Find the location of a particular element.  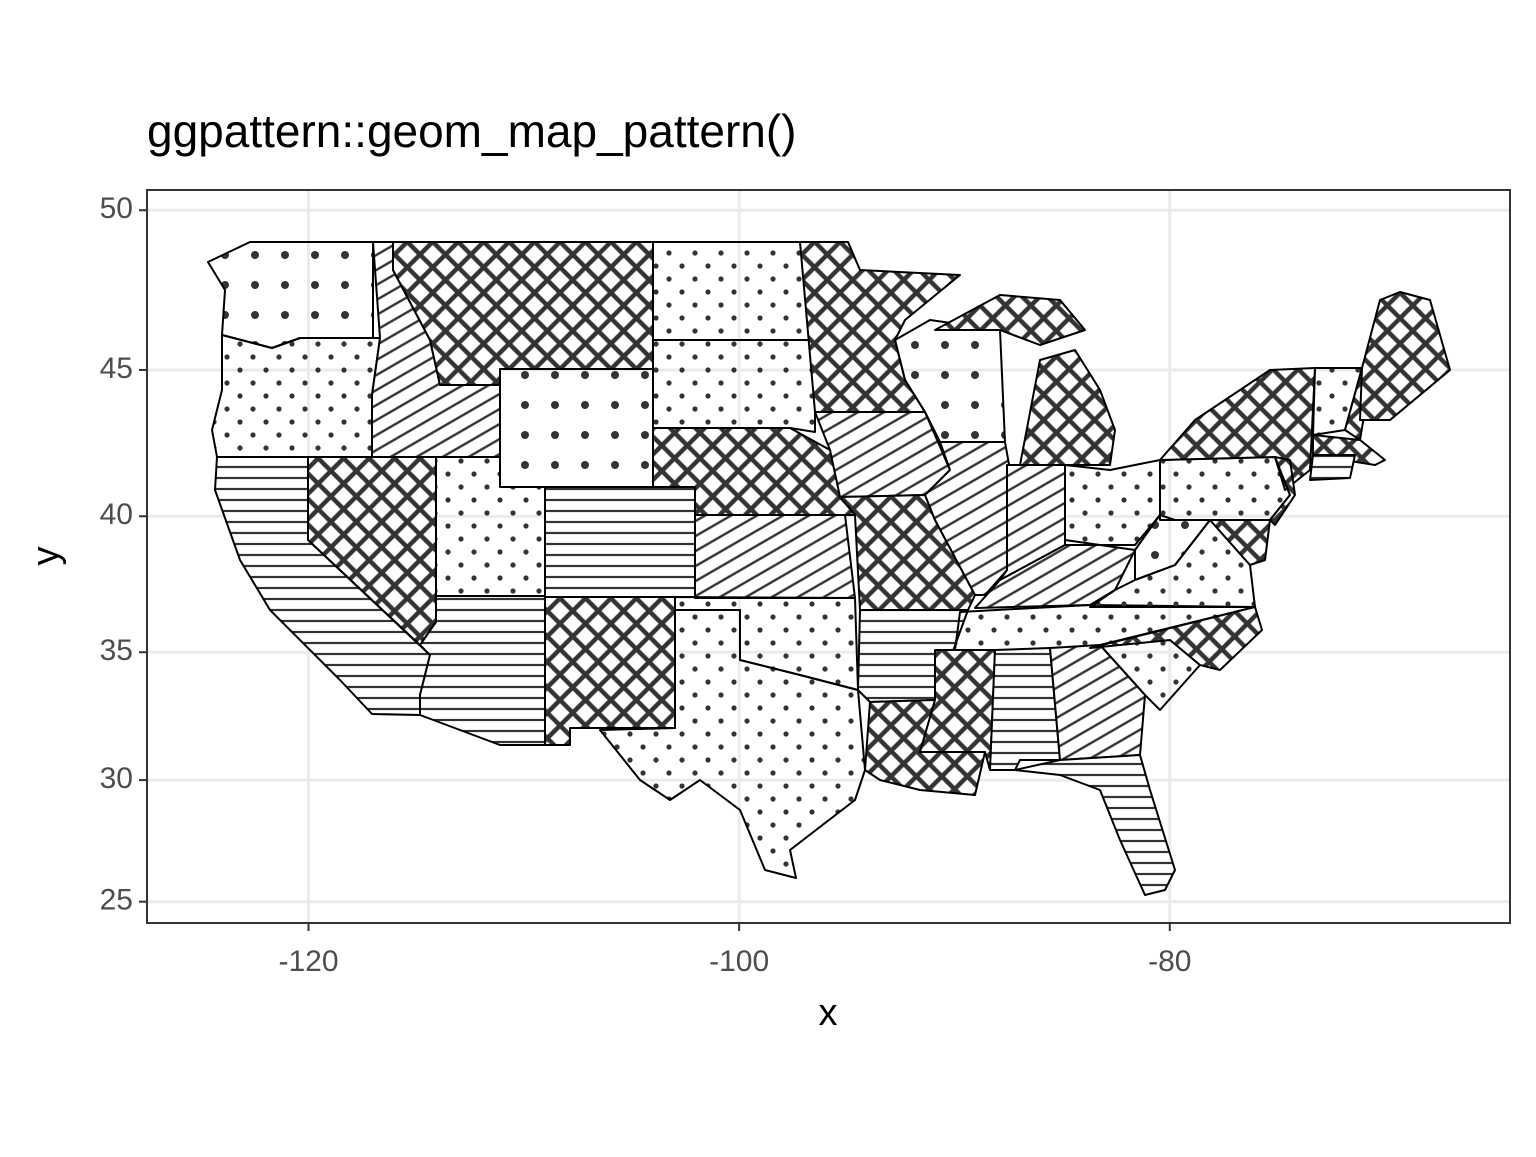

y-tick-label: 35 is located at coordinates (116, 650).